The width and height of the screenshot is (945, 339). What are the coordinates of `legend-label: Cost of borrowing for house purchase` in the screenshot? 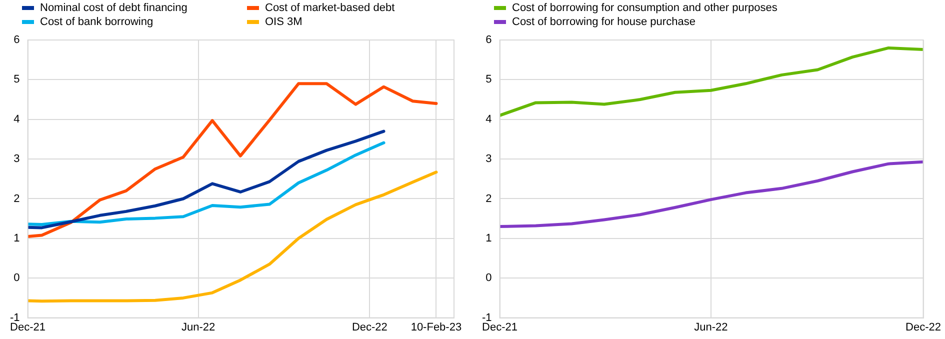 It's located at (604, 22).